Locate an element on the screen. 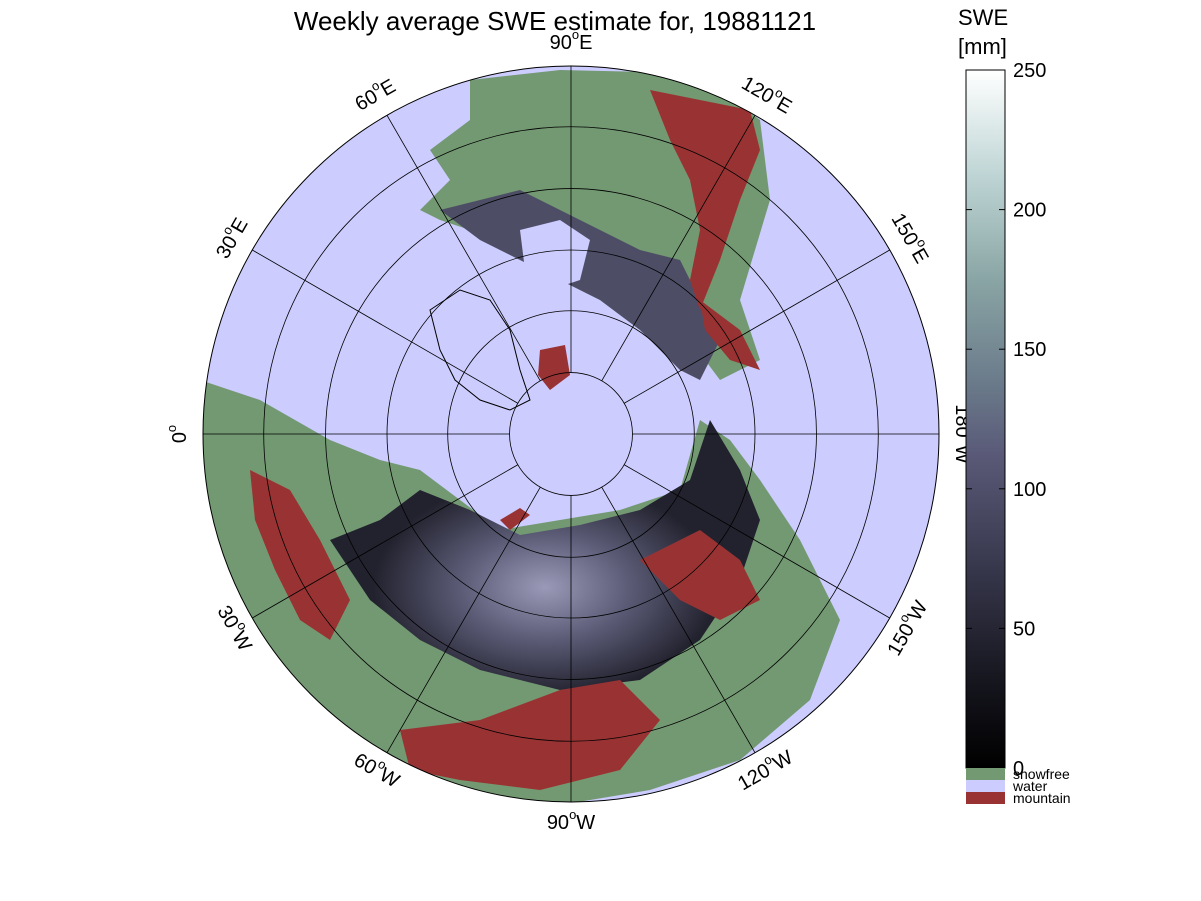  legend-swatch-water is located at coordinates (985, 786).